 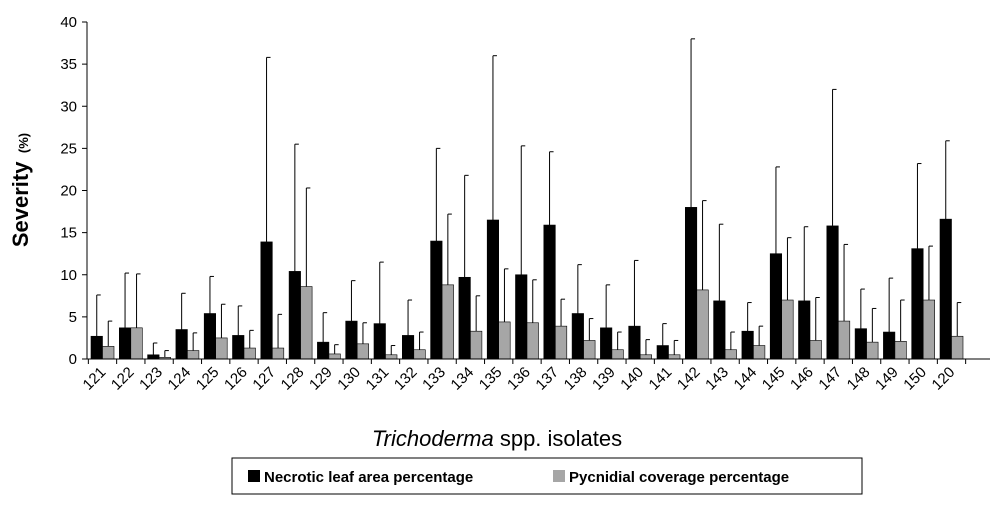 I want to click on x-tick-label: 130, so click(x=349, y=379).